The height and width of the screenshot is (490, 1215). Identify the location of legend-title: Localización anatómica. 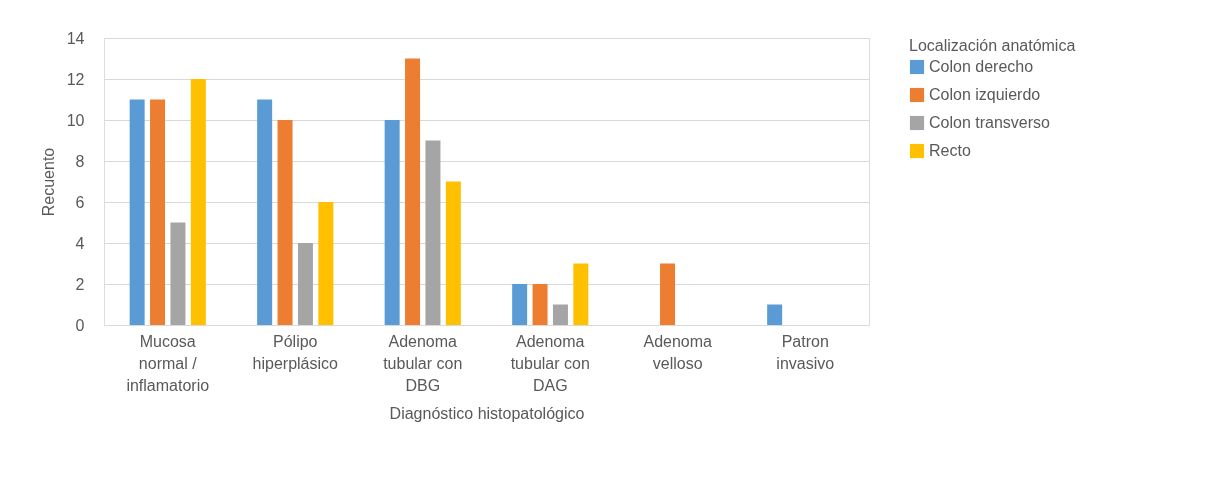
(992, 45).